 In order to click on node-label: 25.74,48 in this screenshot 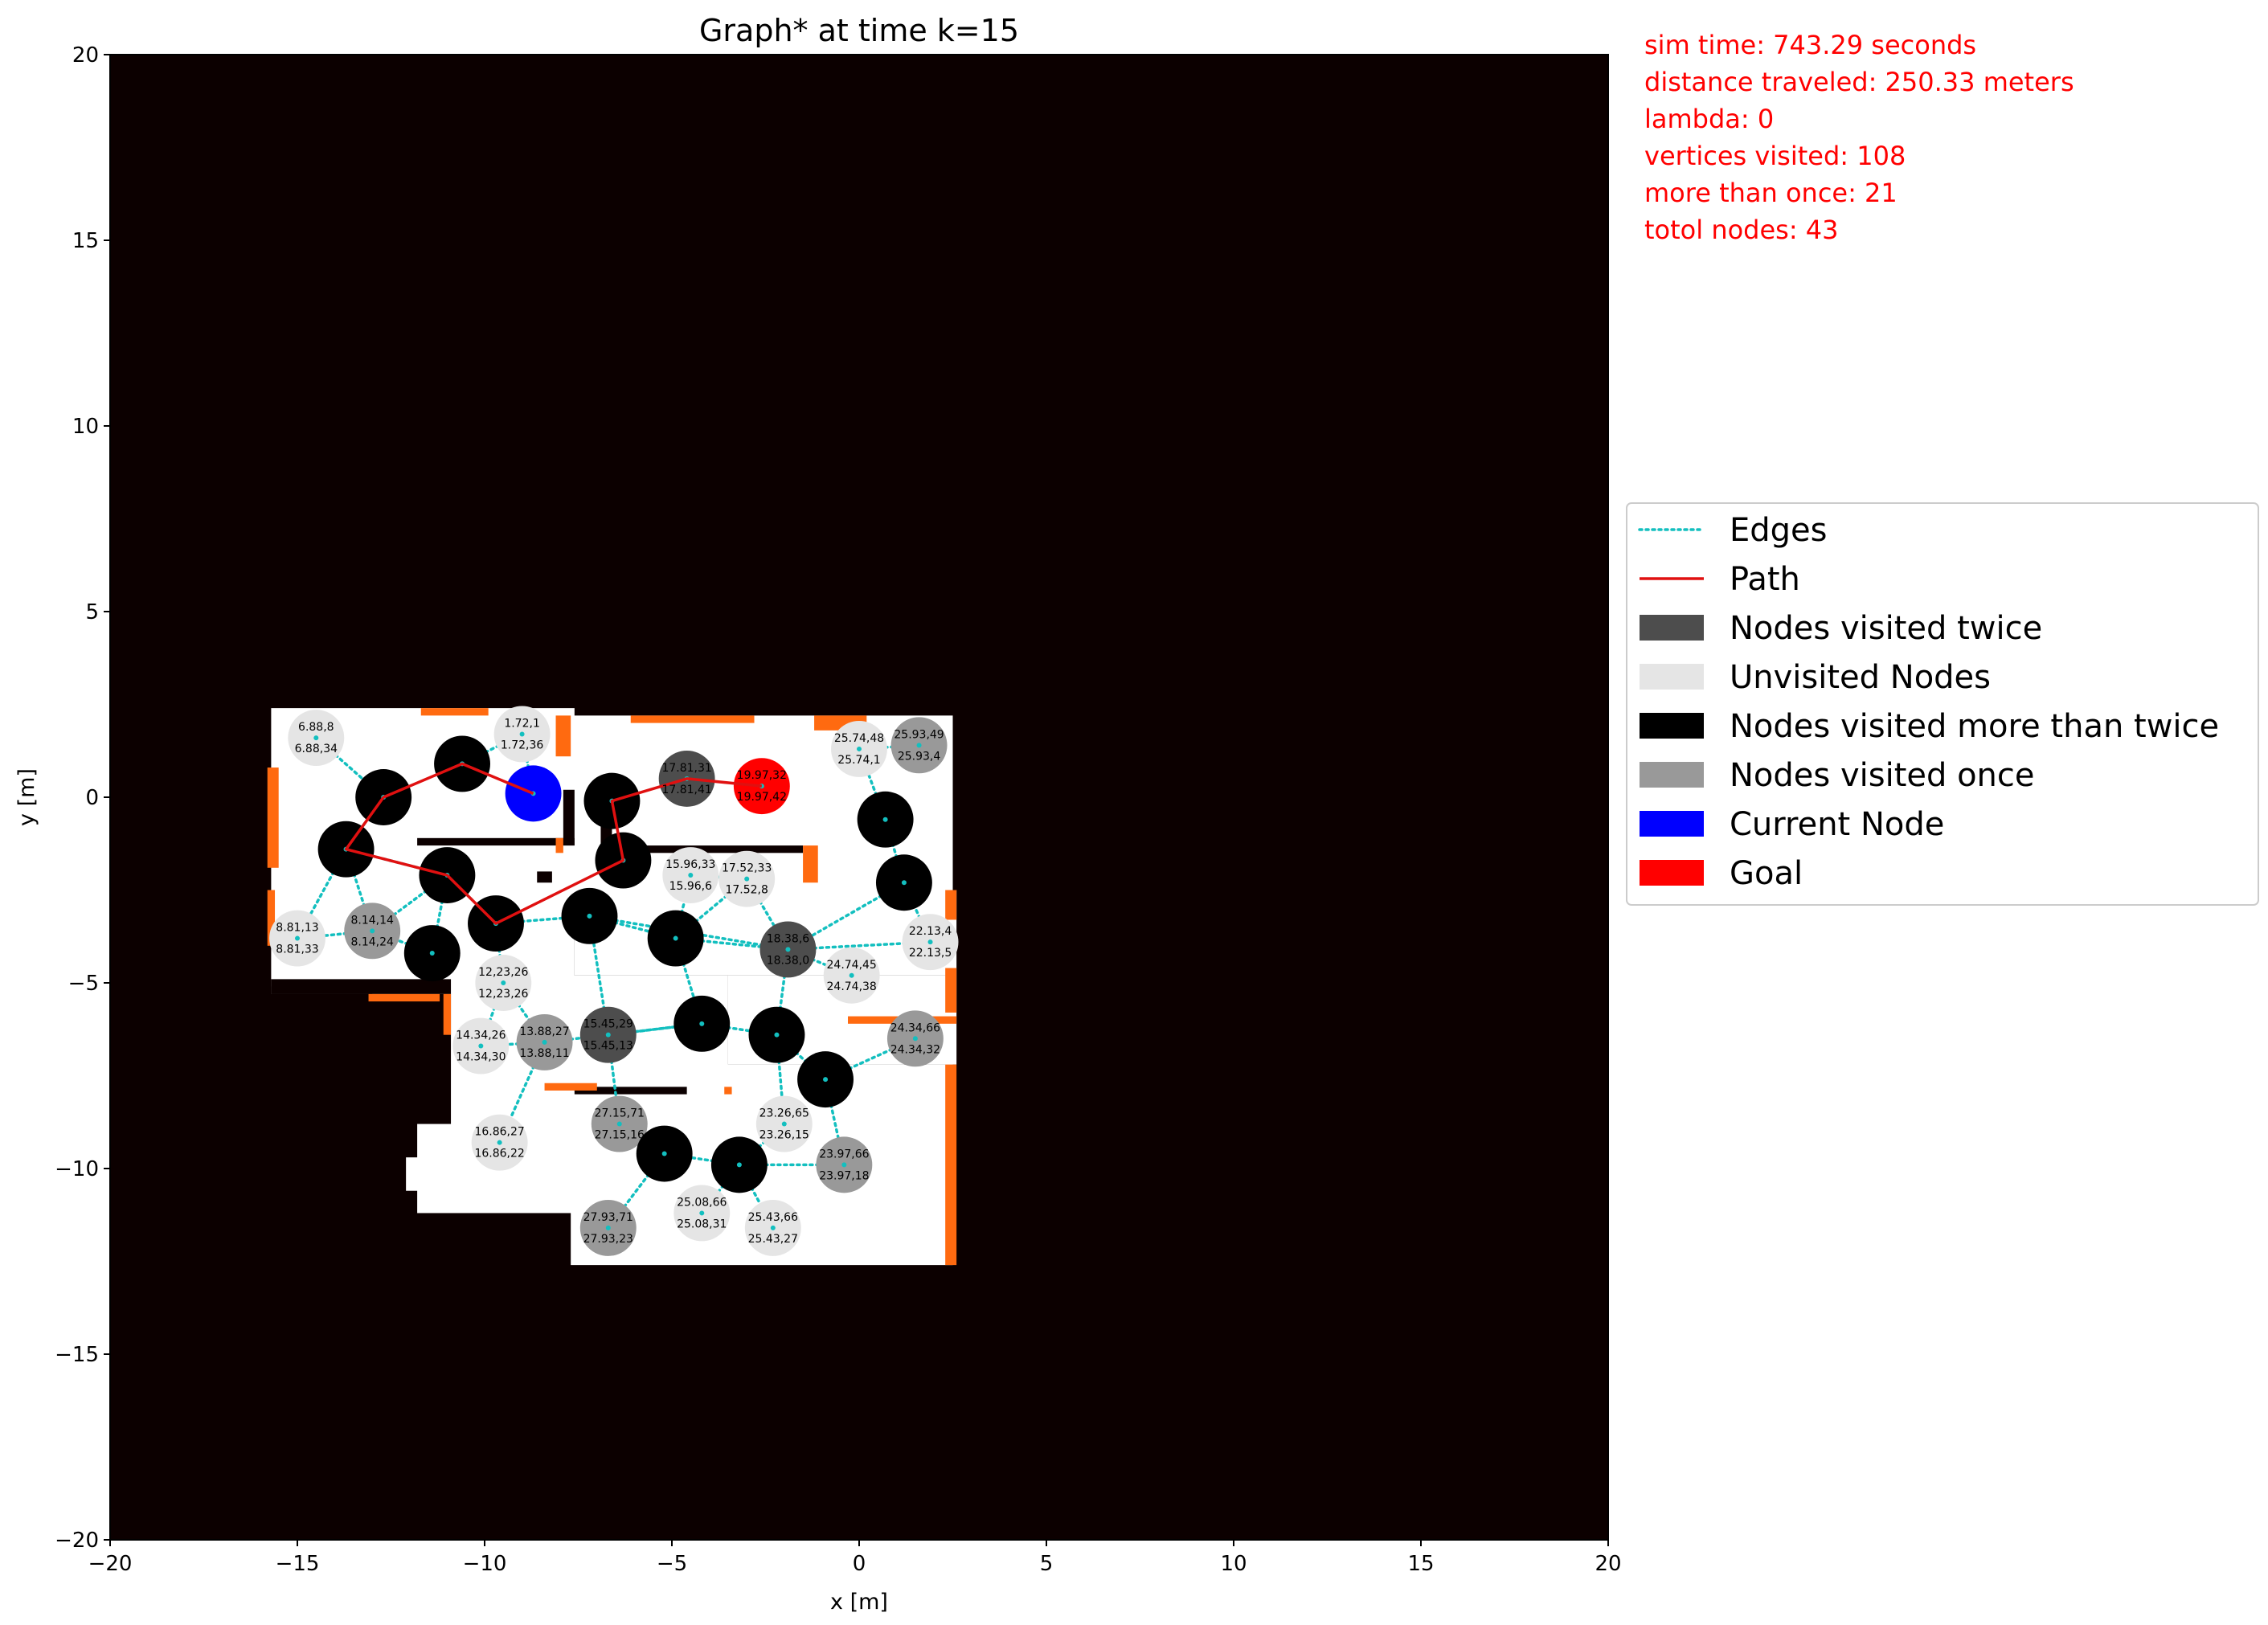, I will do `click(859, 738)`.